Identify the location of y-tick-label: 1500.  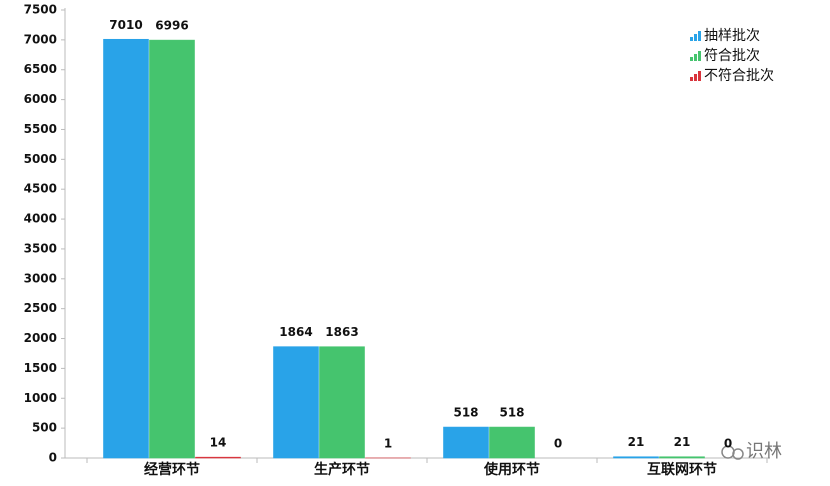
(40, 368).